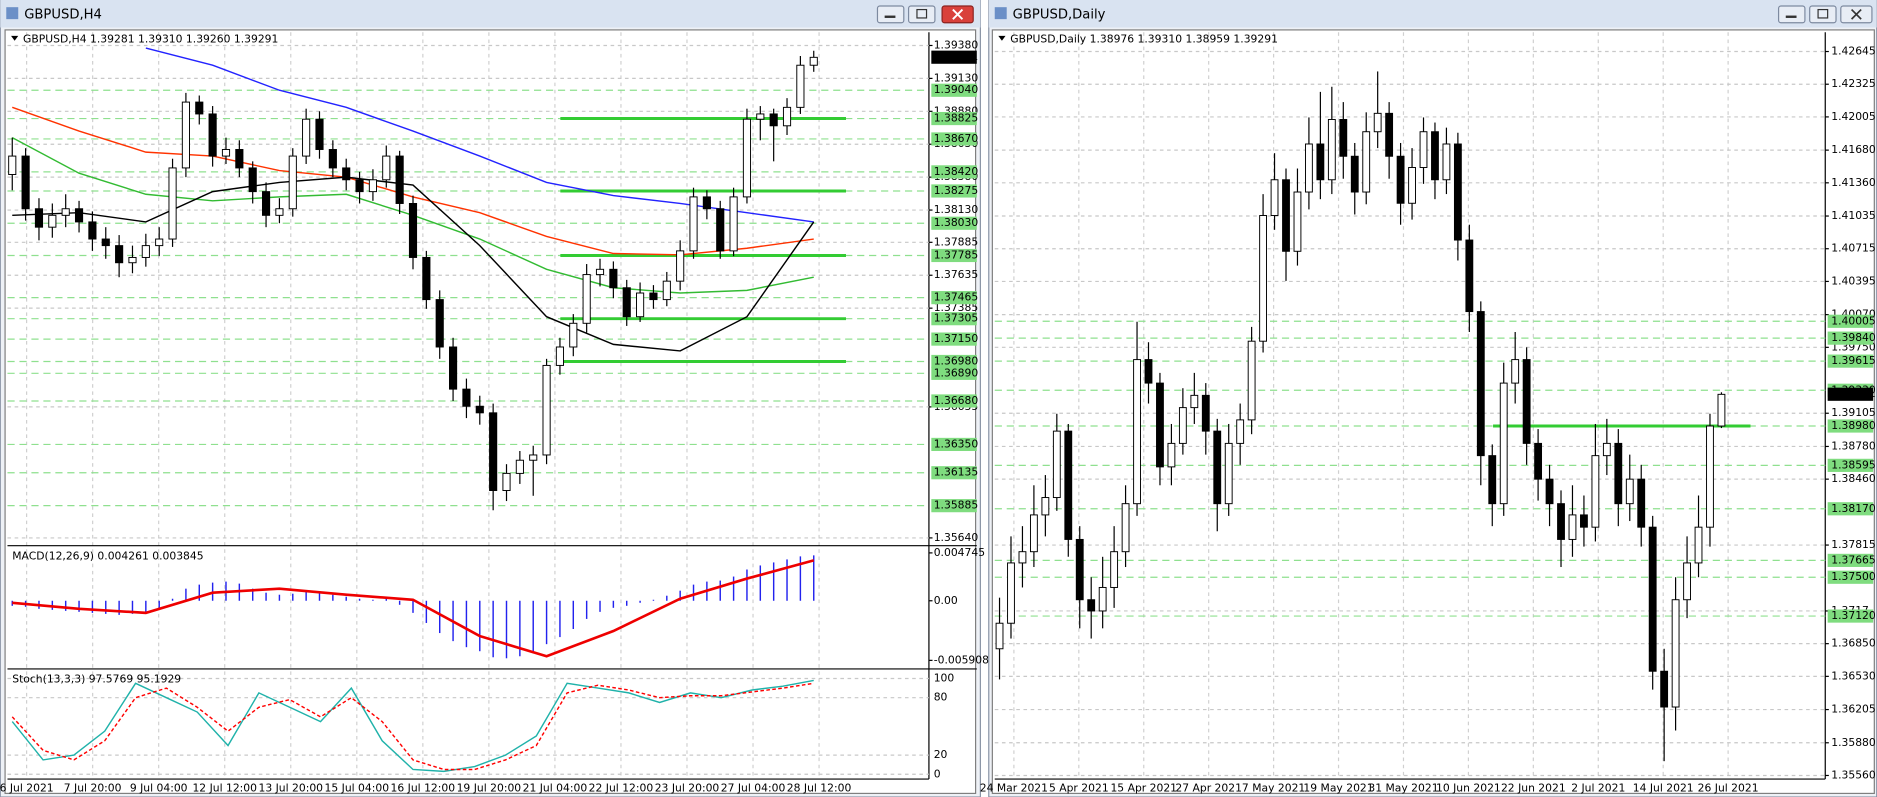 This screenshot has width=1877, height=797. Describe the element at coordinates (944, 678) in the screenshot. I see `y-tick-label: 100` at that location.